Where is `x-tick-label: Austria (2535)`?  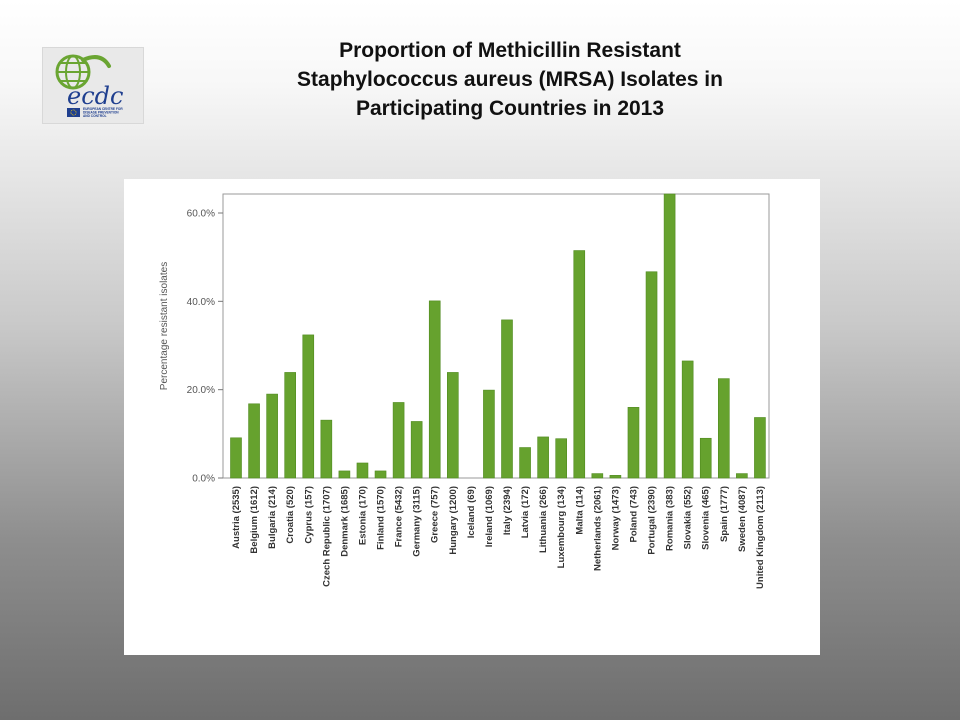
x-tick-label: Austria (2535) is located at coordinates (236, 517).